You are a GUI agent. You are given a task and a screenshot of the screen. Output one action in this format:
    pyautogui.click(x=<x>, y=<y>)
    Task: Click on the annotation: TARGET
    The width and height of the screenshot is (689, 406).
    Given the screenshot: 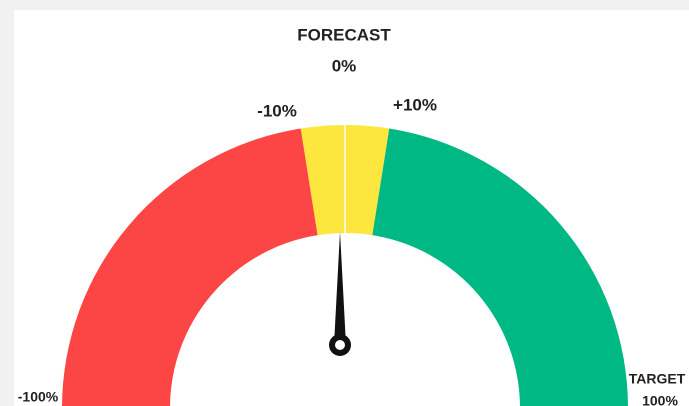 What is the action you would take?
    pyautogui.click(x=657, y=379)
    